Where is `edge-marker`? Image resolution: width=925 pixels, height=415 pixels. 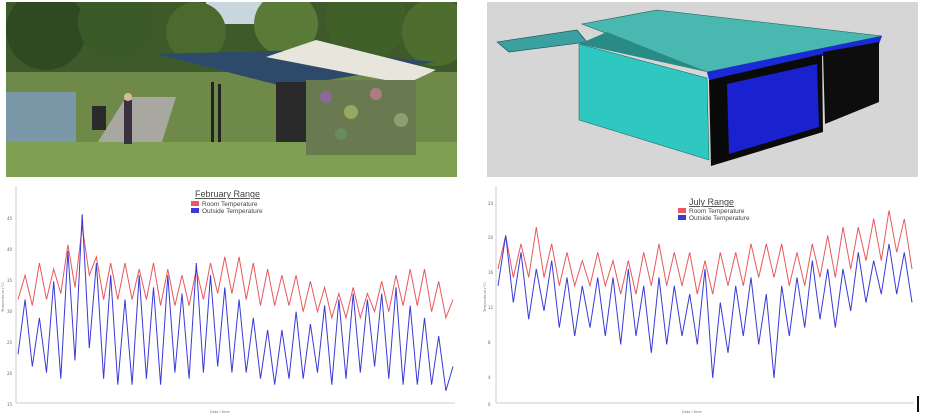
edge-marker is located at coordinates (918, 404).